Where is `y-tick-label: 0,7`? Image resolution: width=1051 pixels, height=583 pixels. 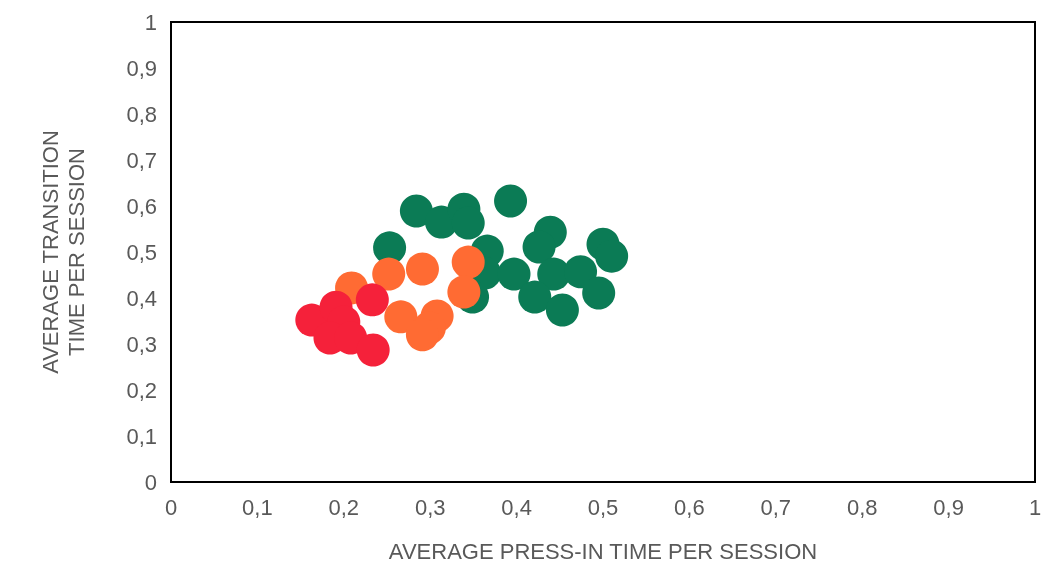 y-tick-label: 0,7 is located at coordinates (141, 160).